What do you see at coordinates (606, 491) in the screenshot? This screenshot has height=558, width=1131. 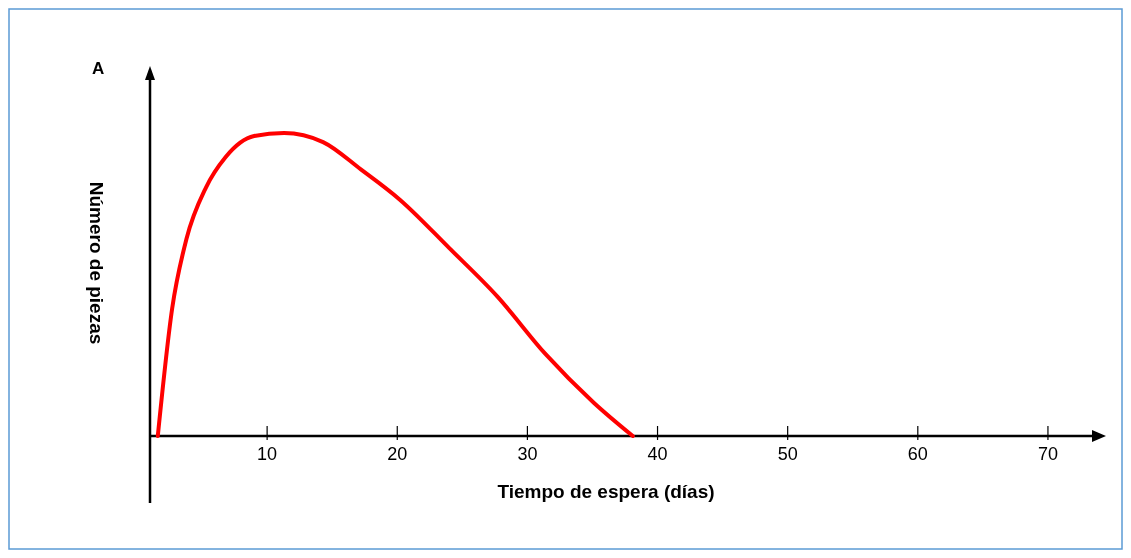 I see `x-axis-title: Tiempo de espera (días)` at bounding box center [606, 491].